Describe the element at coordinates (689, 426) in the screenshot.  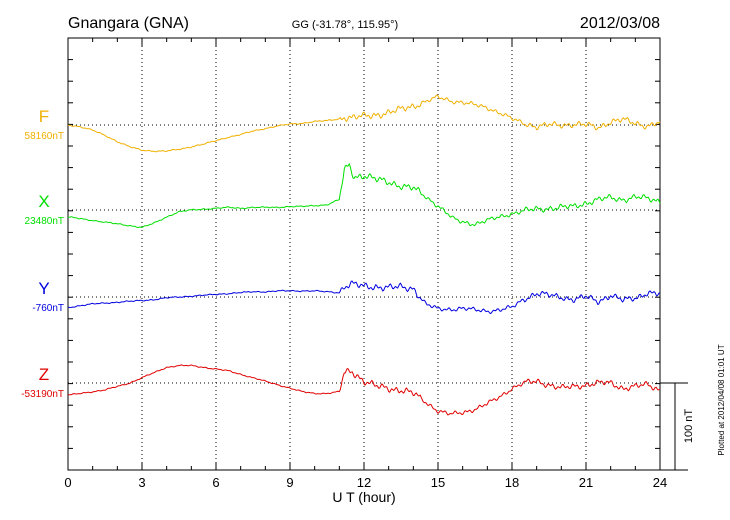
I see `scale-label: 100 nT` at that location.